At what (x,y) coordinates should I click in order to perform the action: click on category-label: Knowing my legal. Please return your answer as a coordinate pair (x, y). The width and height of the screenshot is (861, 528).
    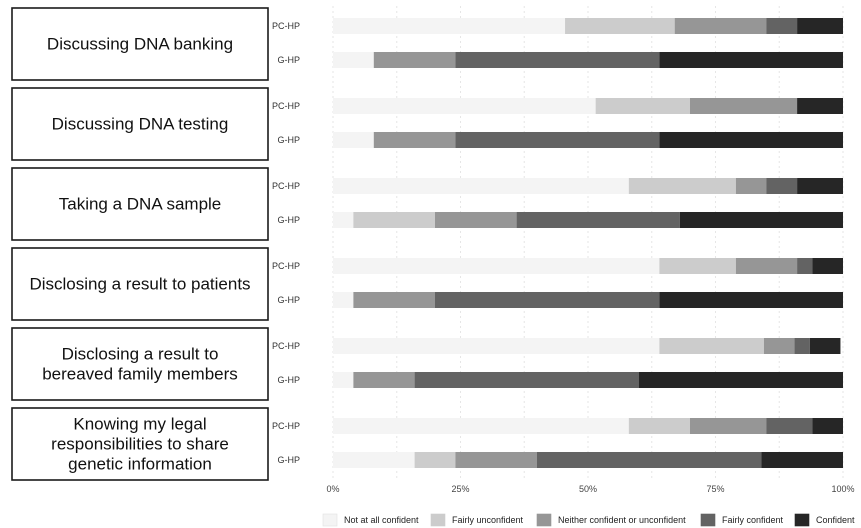
    Looking at the image, I should click on (139, 424).